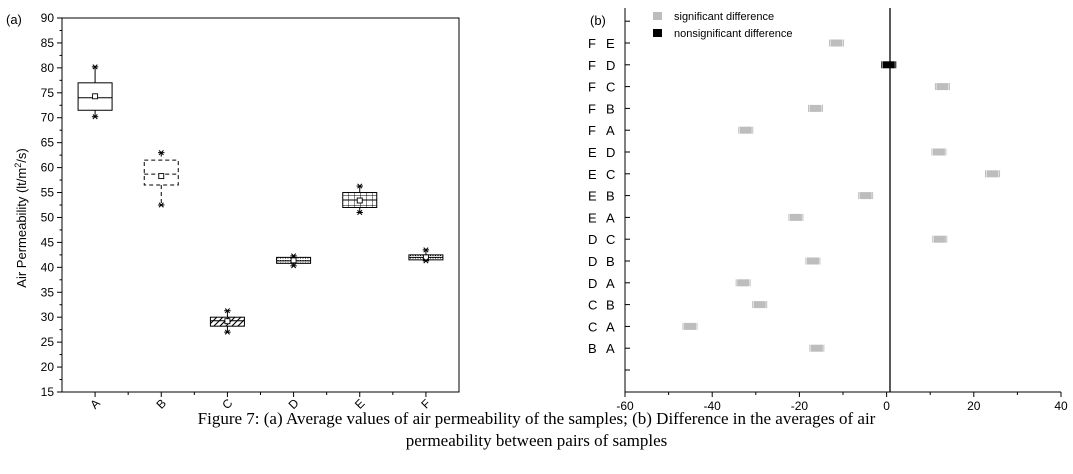 The image size is (1073, 474). Describe the element at coordinates (625, 406) in the screenshot. I see `x-tick-label: -60` at that location.